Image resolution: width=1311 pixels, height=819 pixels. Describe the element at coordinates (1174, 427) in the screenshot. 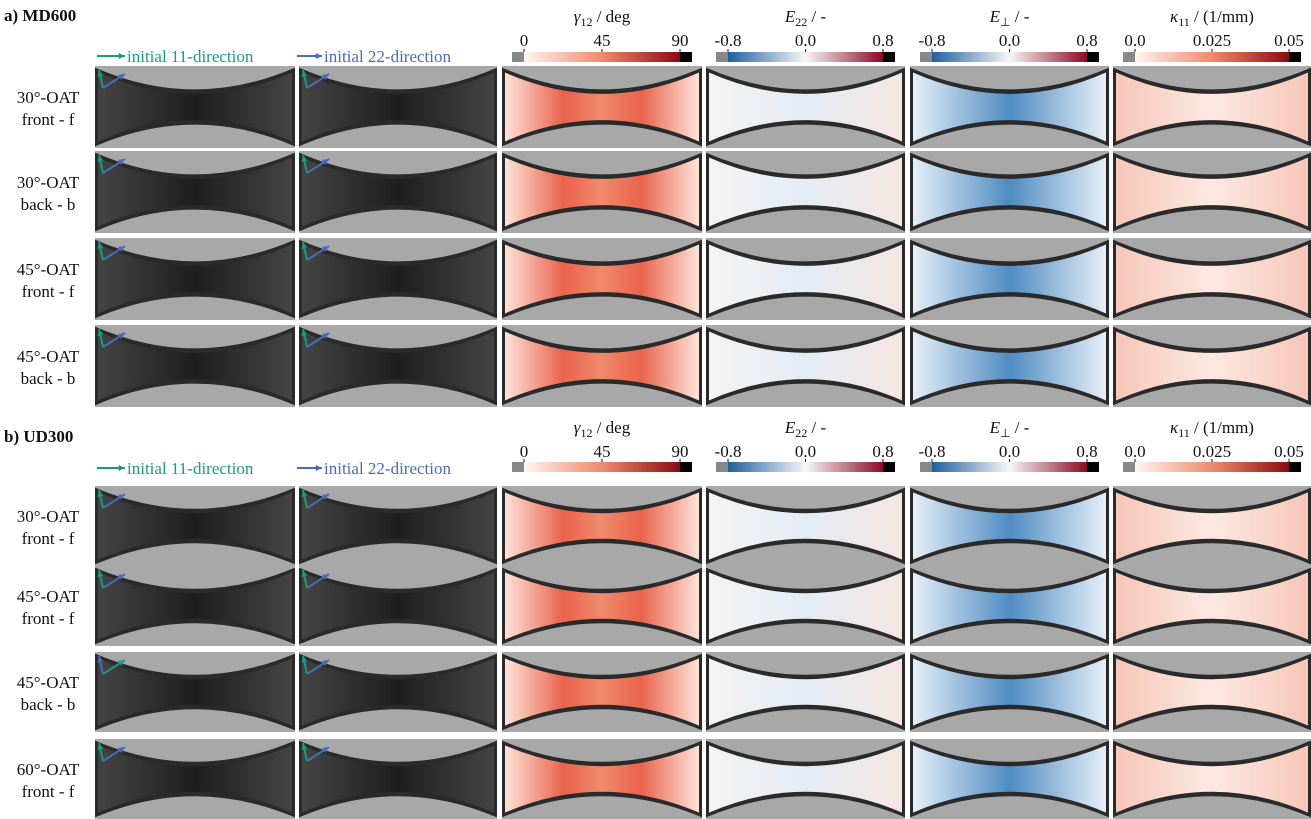

I see `symbol: κ` at that location.